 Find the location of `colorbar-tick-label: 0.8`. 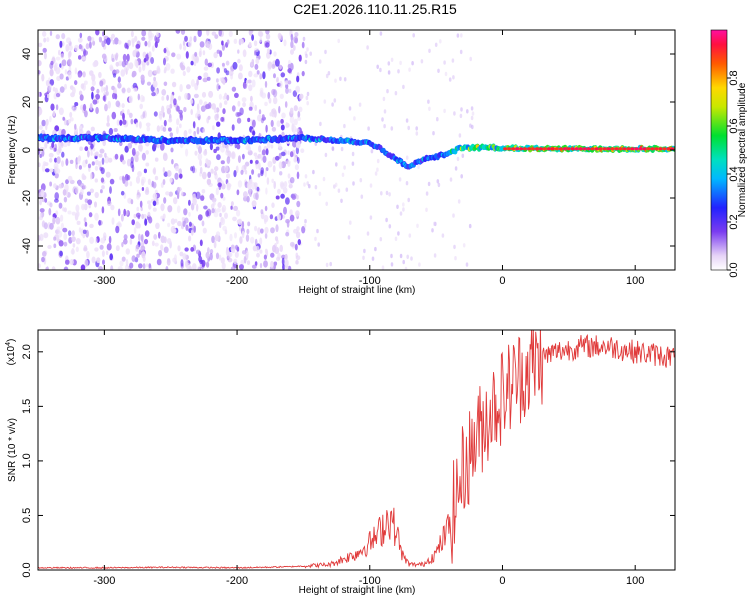

colorbar-tick-label: 0.8 is located at coordinates (734, 77).